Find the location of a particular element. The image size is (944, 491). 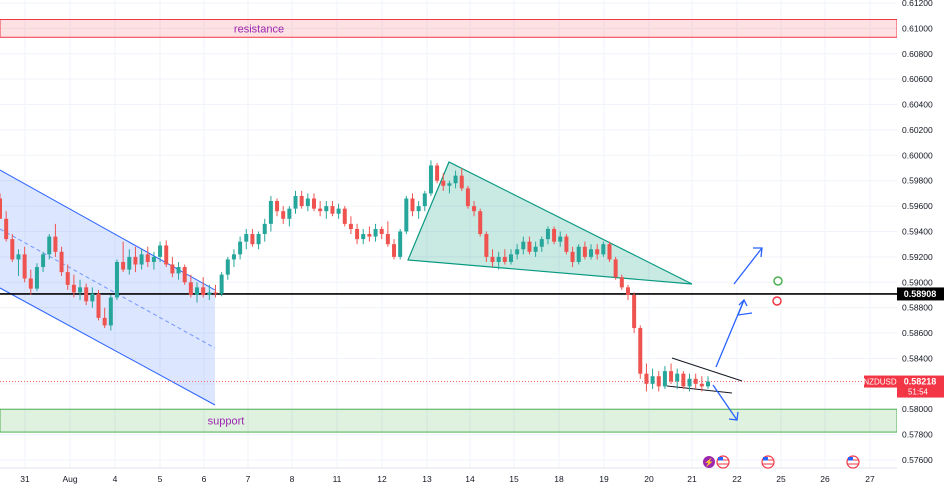

arrow-zigzag-path is located at coordinates (744, 307).